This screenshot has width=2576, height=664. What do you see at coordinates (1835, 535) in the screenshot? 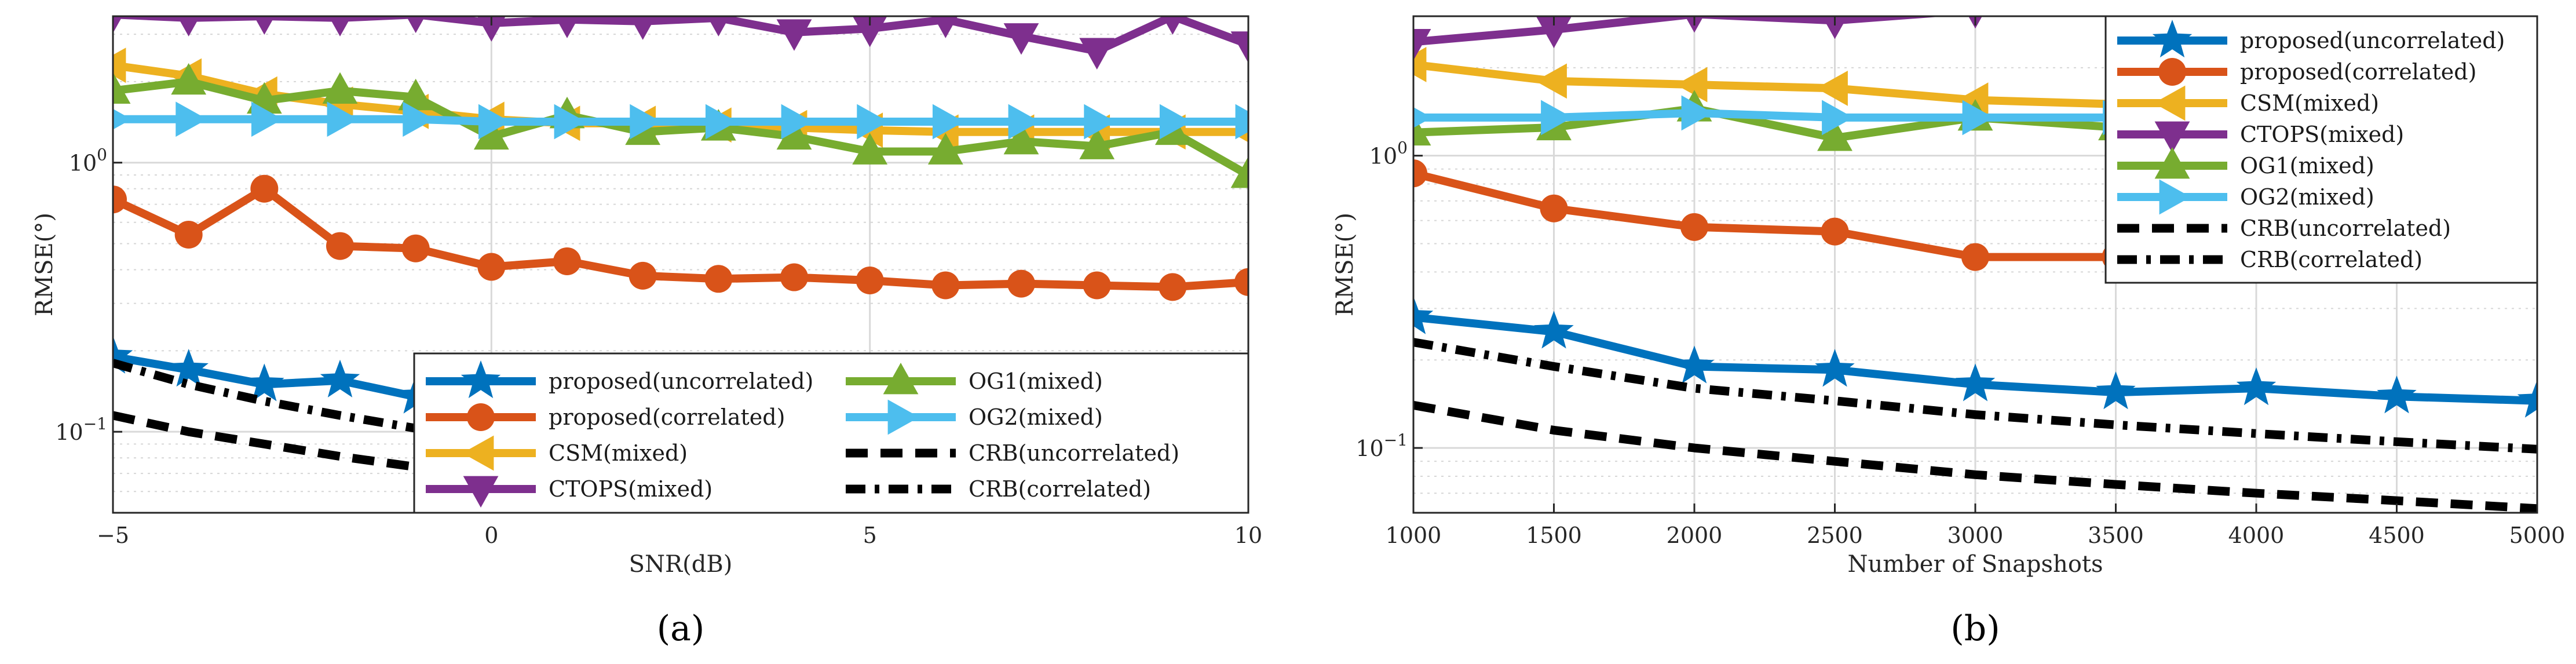
I see `x-tick-label: 2500` at bounding box center [1835, 535].